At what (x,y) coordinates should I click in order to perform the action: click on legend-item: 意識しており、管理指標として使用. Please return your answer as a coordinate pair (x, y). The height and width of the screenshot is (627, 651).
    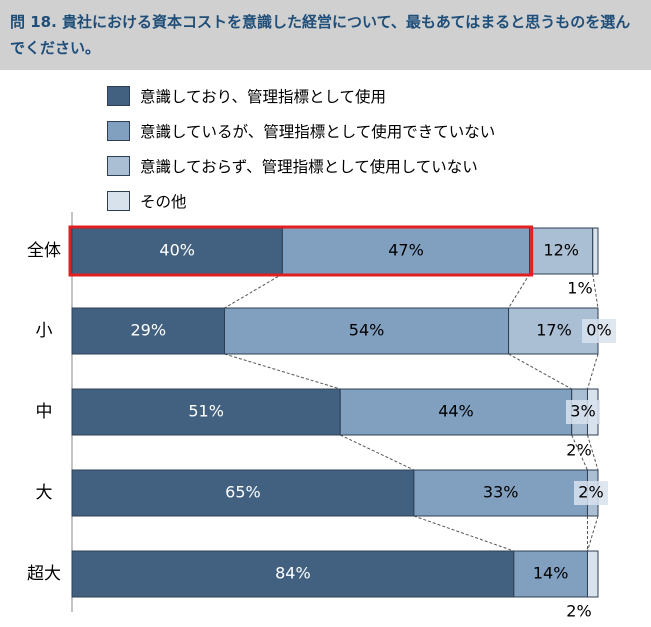
    Looking at the image, I should click on (301, 96).